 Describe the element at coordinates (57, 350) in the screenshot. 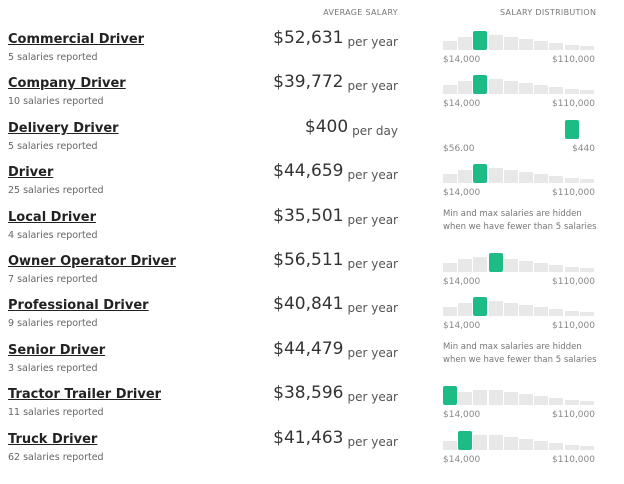

I see `job-title-link: Senior Driver` at that location.